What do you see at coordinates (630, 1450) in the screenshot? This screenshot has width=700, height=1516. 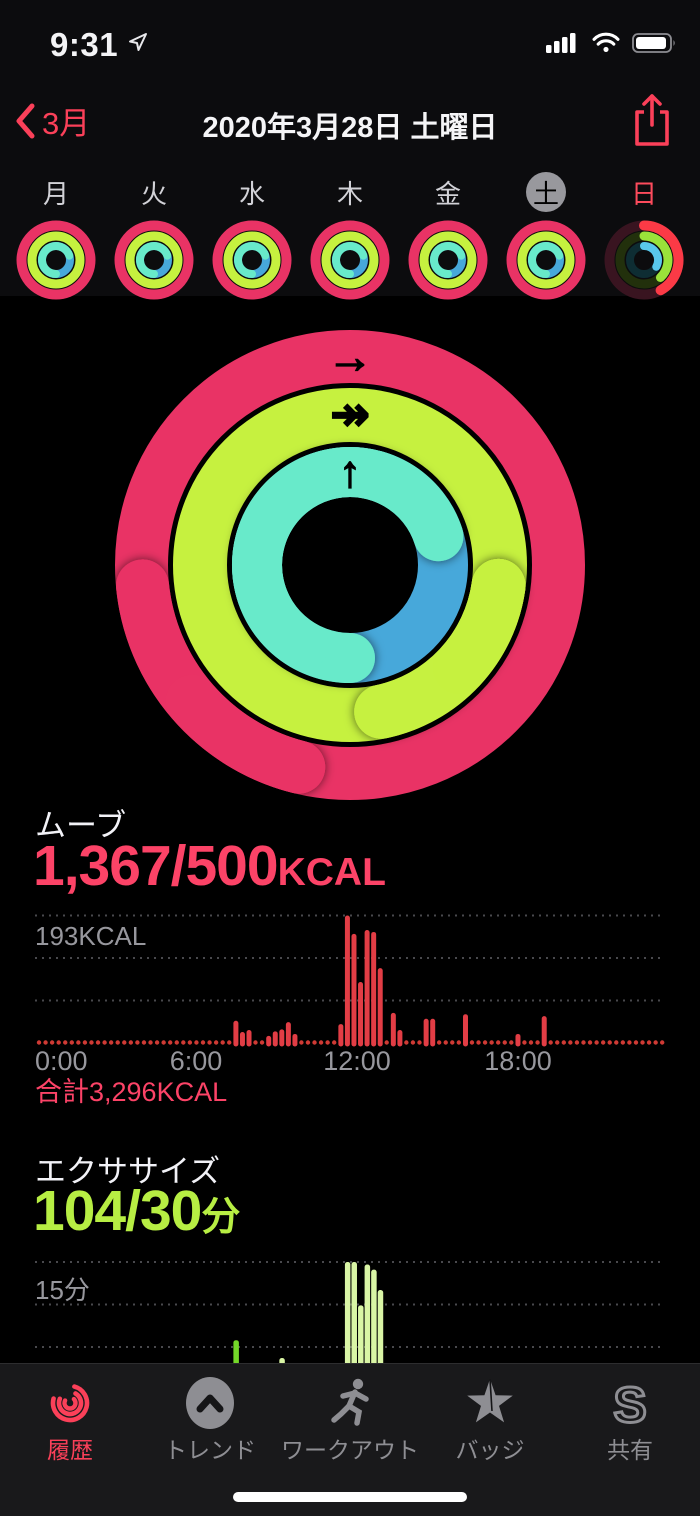 I see `tab-sharing-label: 共有` at bounding box center [630, 1450].